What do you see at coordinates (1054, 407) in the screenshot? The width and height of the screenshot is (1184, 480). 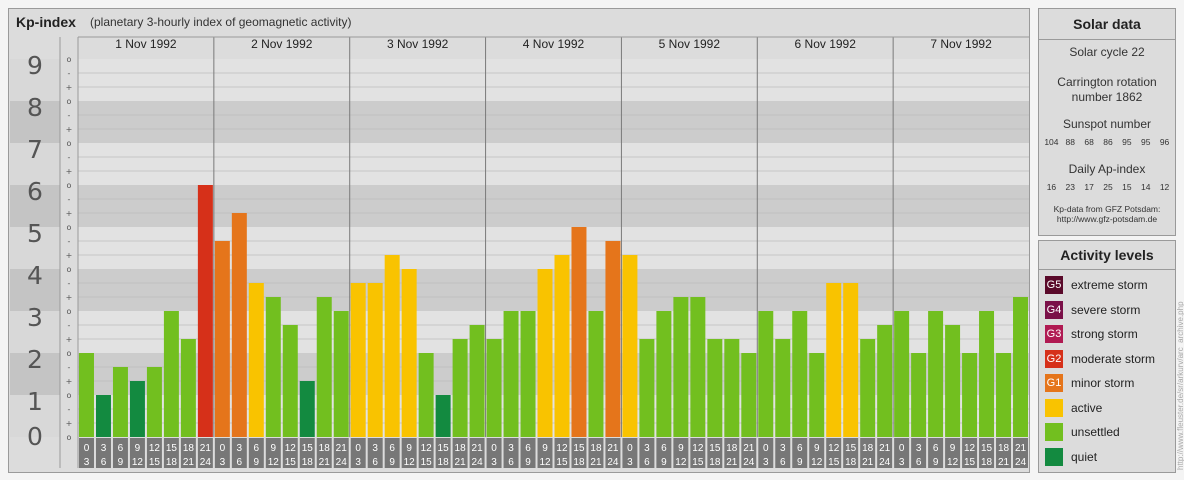 I see `legend-swatch` at bounding box center [1054, 407].